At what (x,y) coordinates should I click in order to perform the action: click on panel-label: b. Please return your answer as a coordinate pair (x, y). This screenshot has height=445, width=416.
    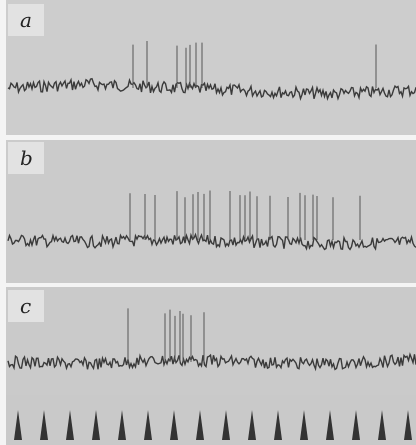
    Looking at the image, I should click on (26, 158).